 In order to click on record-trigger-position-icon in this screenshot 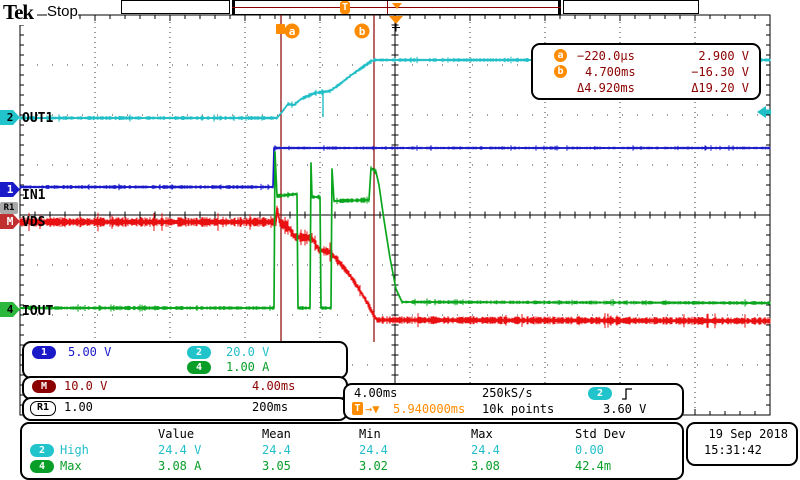, I will do `click(397, 6)`.